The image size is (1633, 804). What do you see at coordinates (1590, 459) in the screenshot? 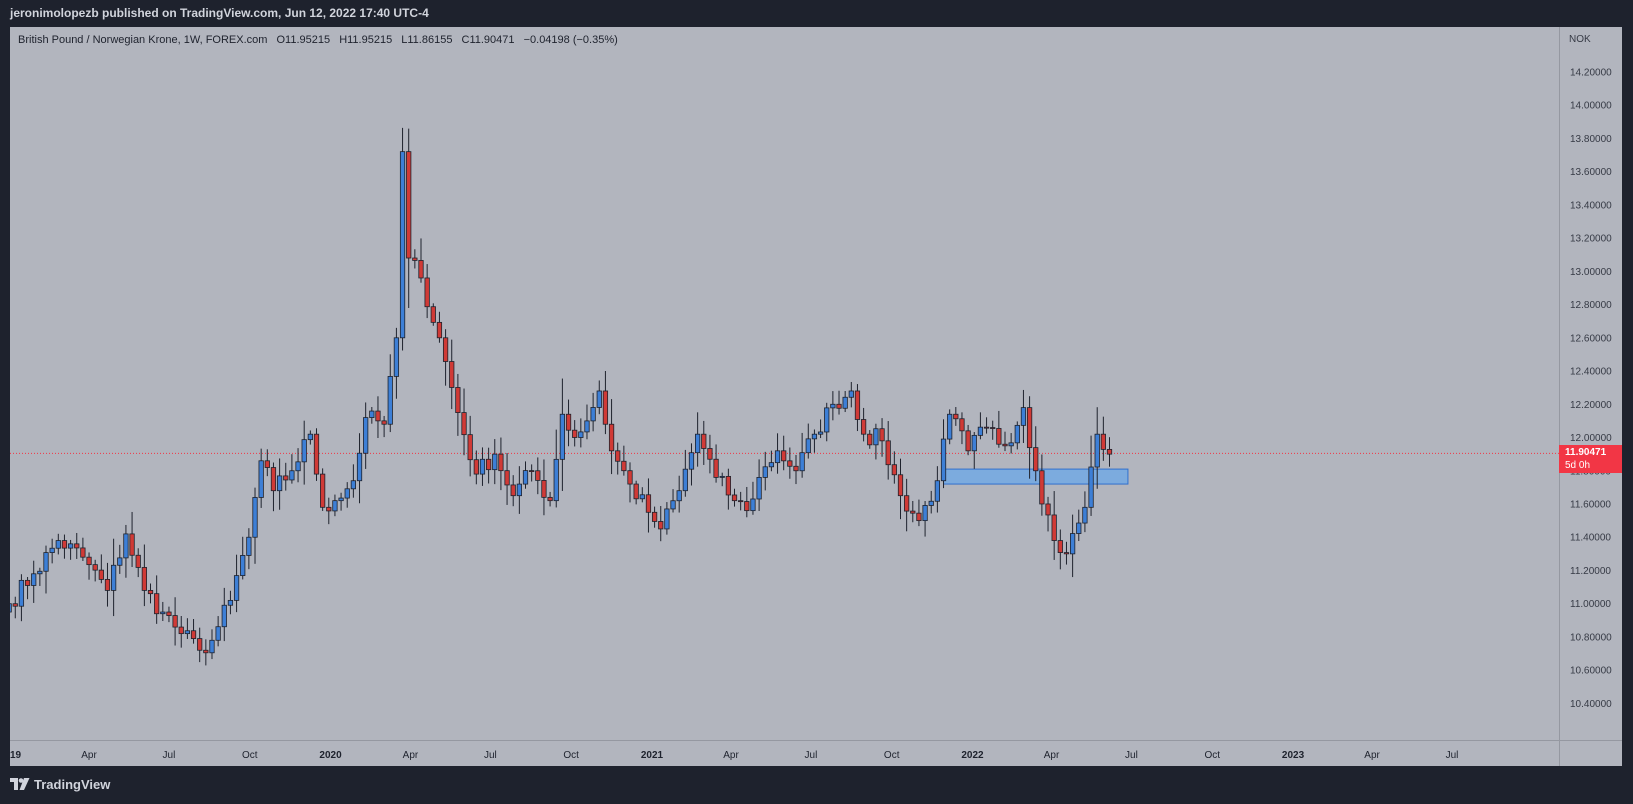
I see `last-price-label: 11.90471 5d 0h` at bounding box center [1590, 459].